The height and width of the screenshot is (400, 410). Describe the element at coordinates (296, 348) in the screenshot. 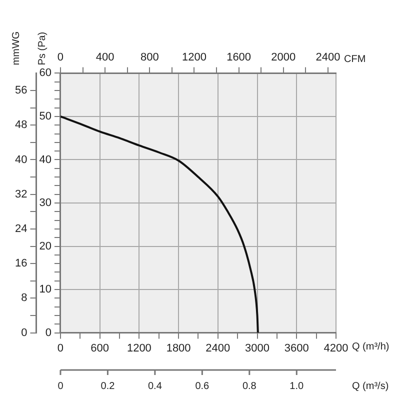

I see `x-tick-label: 3600` at that location.